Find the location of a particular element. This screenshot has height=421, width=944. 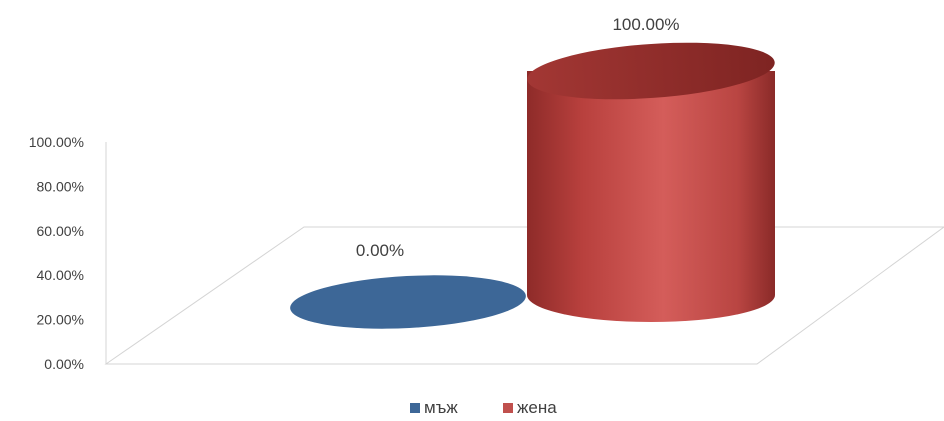

y-tick-label: 0.00% is located at coordinates (64, 364).